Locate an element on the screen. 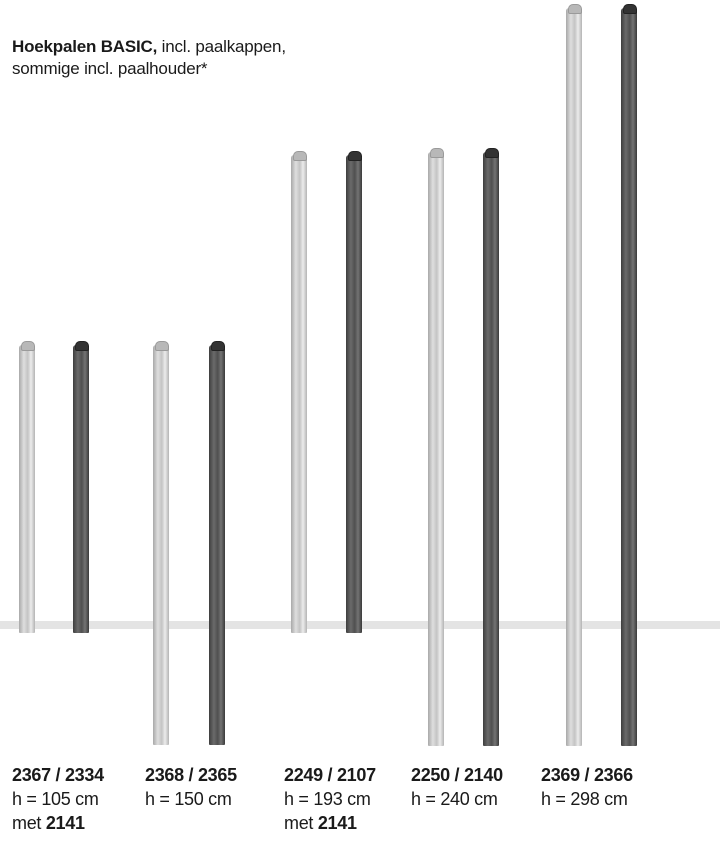 The height and width of the screenshot is (843, 720). post-2107-dark is located at coordinates (354, 392).